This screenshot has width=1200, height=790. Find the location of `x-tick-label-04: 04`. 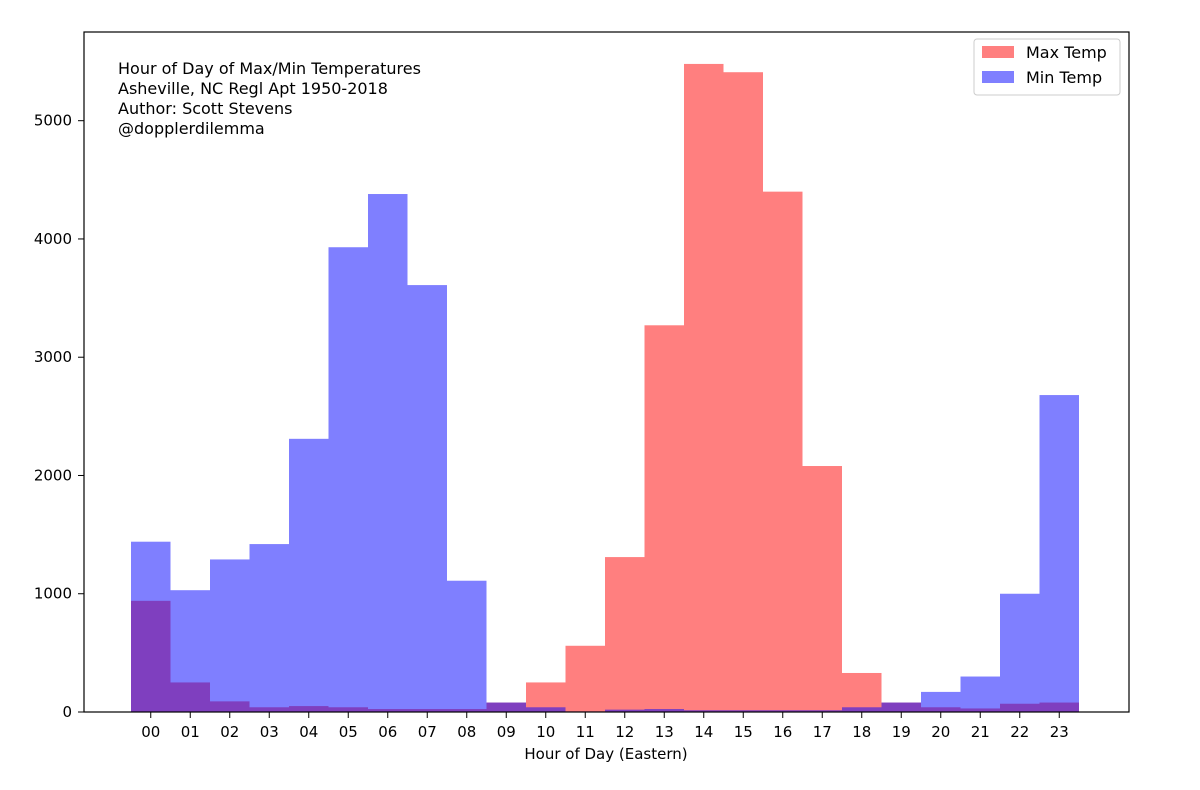

x-tick-label-04: 04 is located at coordinates (308, 732).